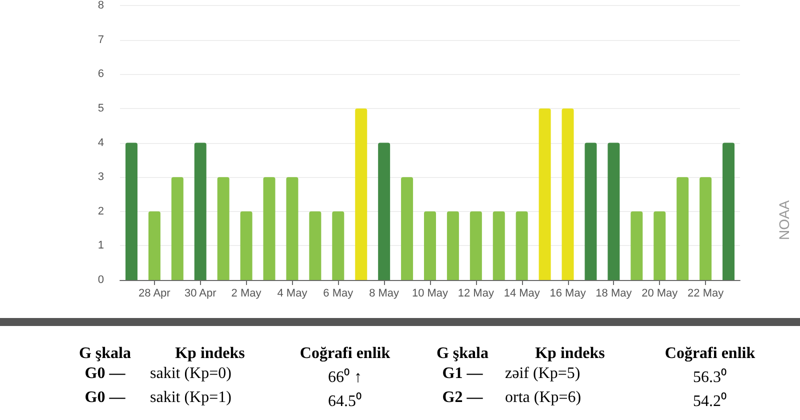 The height and width of the screenshot is (420, 800). What do you see at coordinates (543, 374) in the screenshot?
I see `text: zəif (Kp=5)` at bounding box center [543, 374].